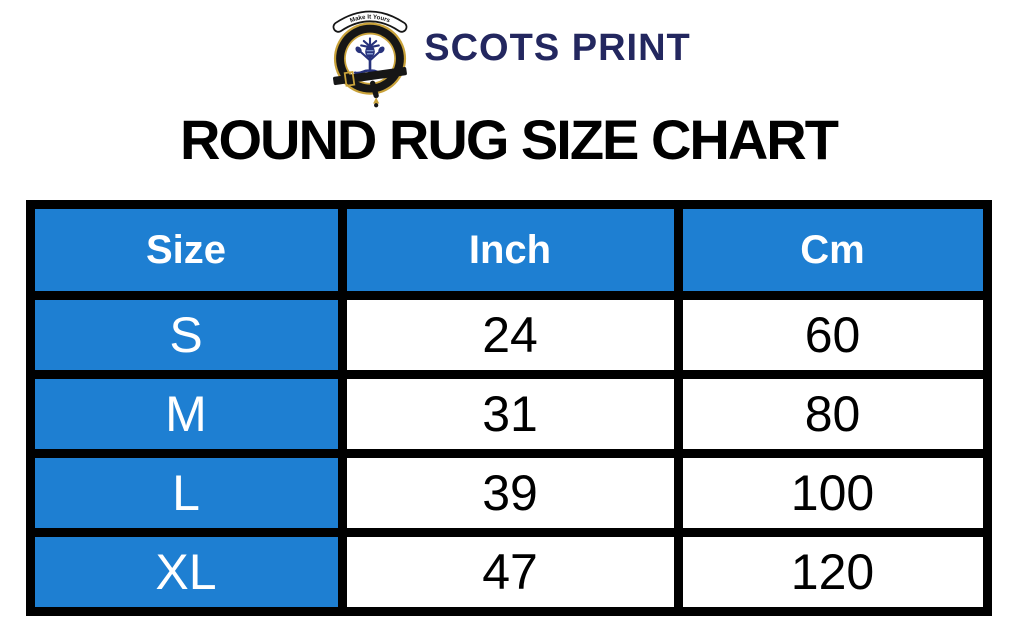 Image resolution: width=1017 pixels, height=640 pixels. What do you see at coordinates (186, 493) in the screenshot?
I see `size-cell: L` at bounding box center [186, 493].